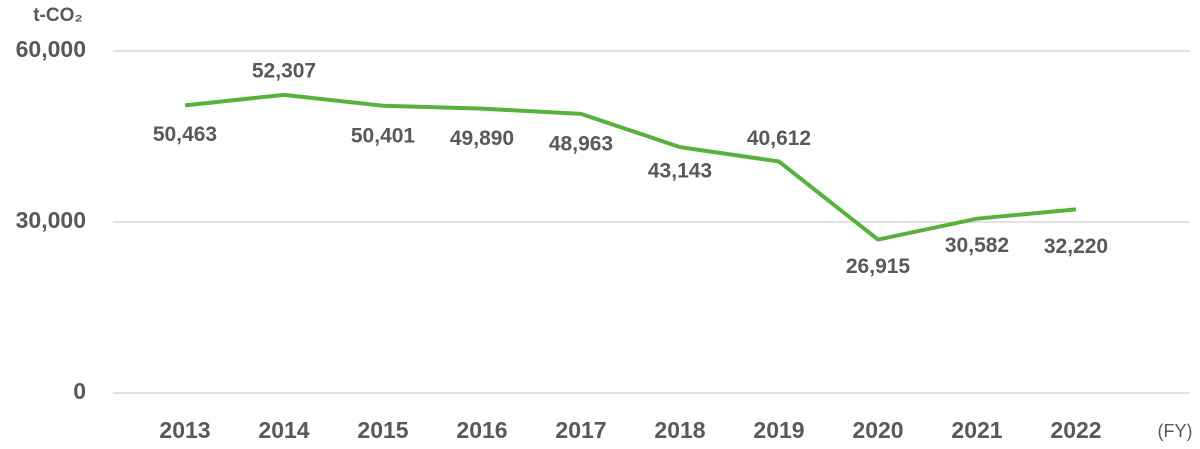 The height and width of the screenshot is (449, 1200). What do you see at coordinates (1175, 431) in the screenshot?
I see `x-unit: (FY)` at bounding box center [1175, 431].